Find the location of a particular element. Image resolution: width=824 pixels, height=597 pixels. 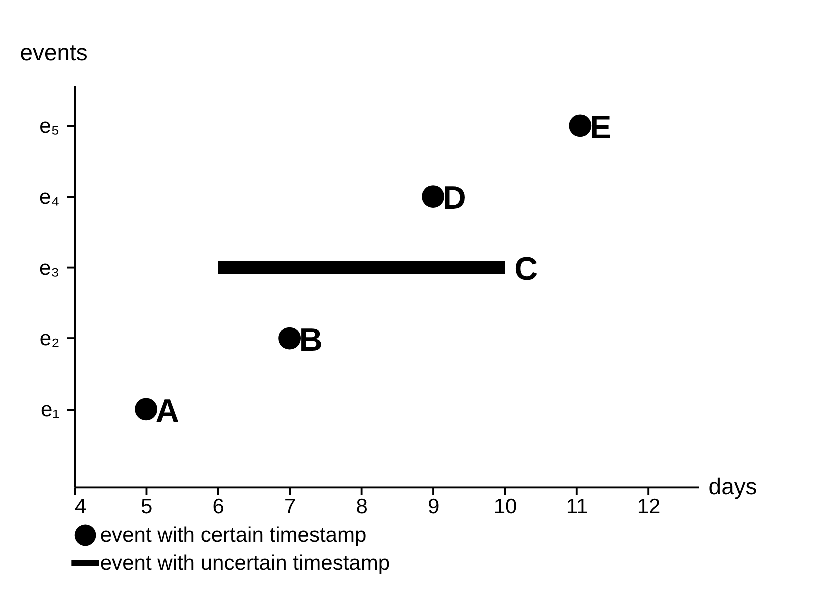

x-tick-label: 4 is located at coordinates (81, 506).